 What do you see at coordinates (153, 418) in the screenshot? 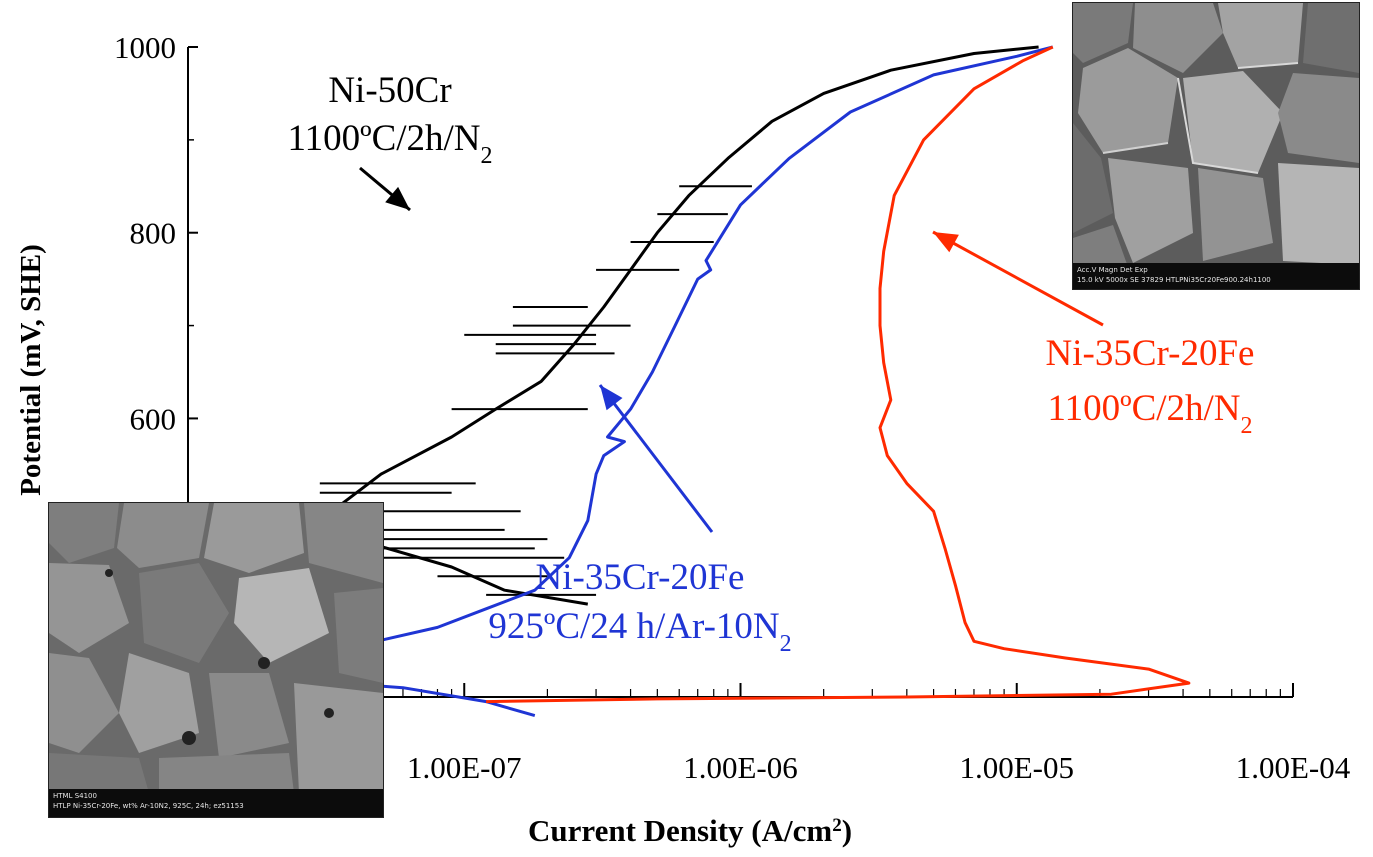
I see `y-tick-label: 600` at bounding box center [153, 418].